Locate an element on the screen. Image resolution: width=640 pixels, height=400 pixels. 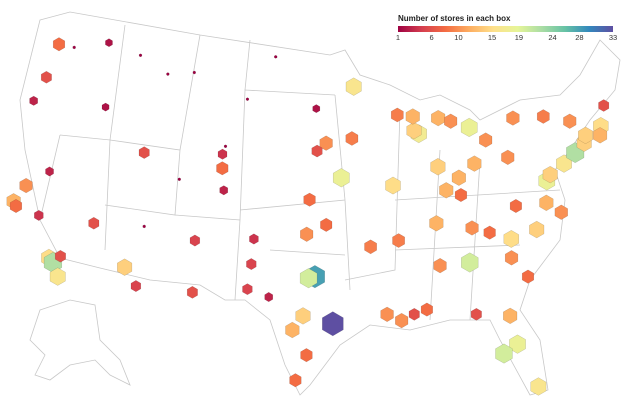
legend-tick: 33 is located at coordinates (613, 37).